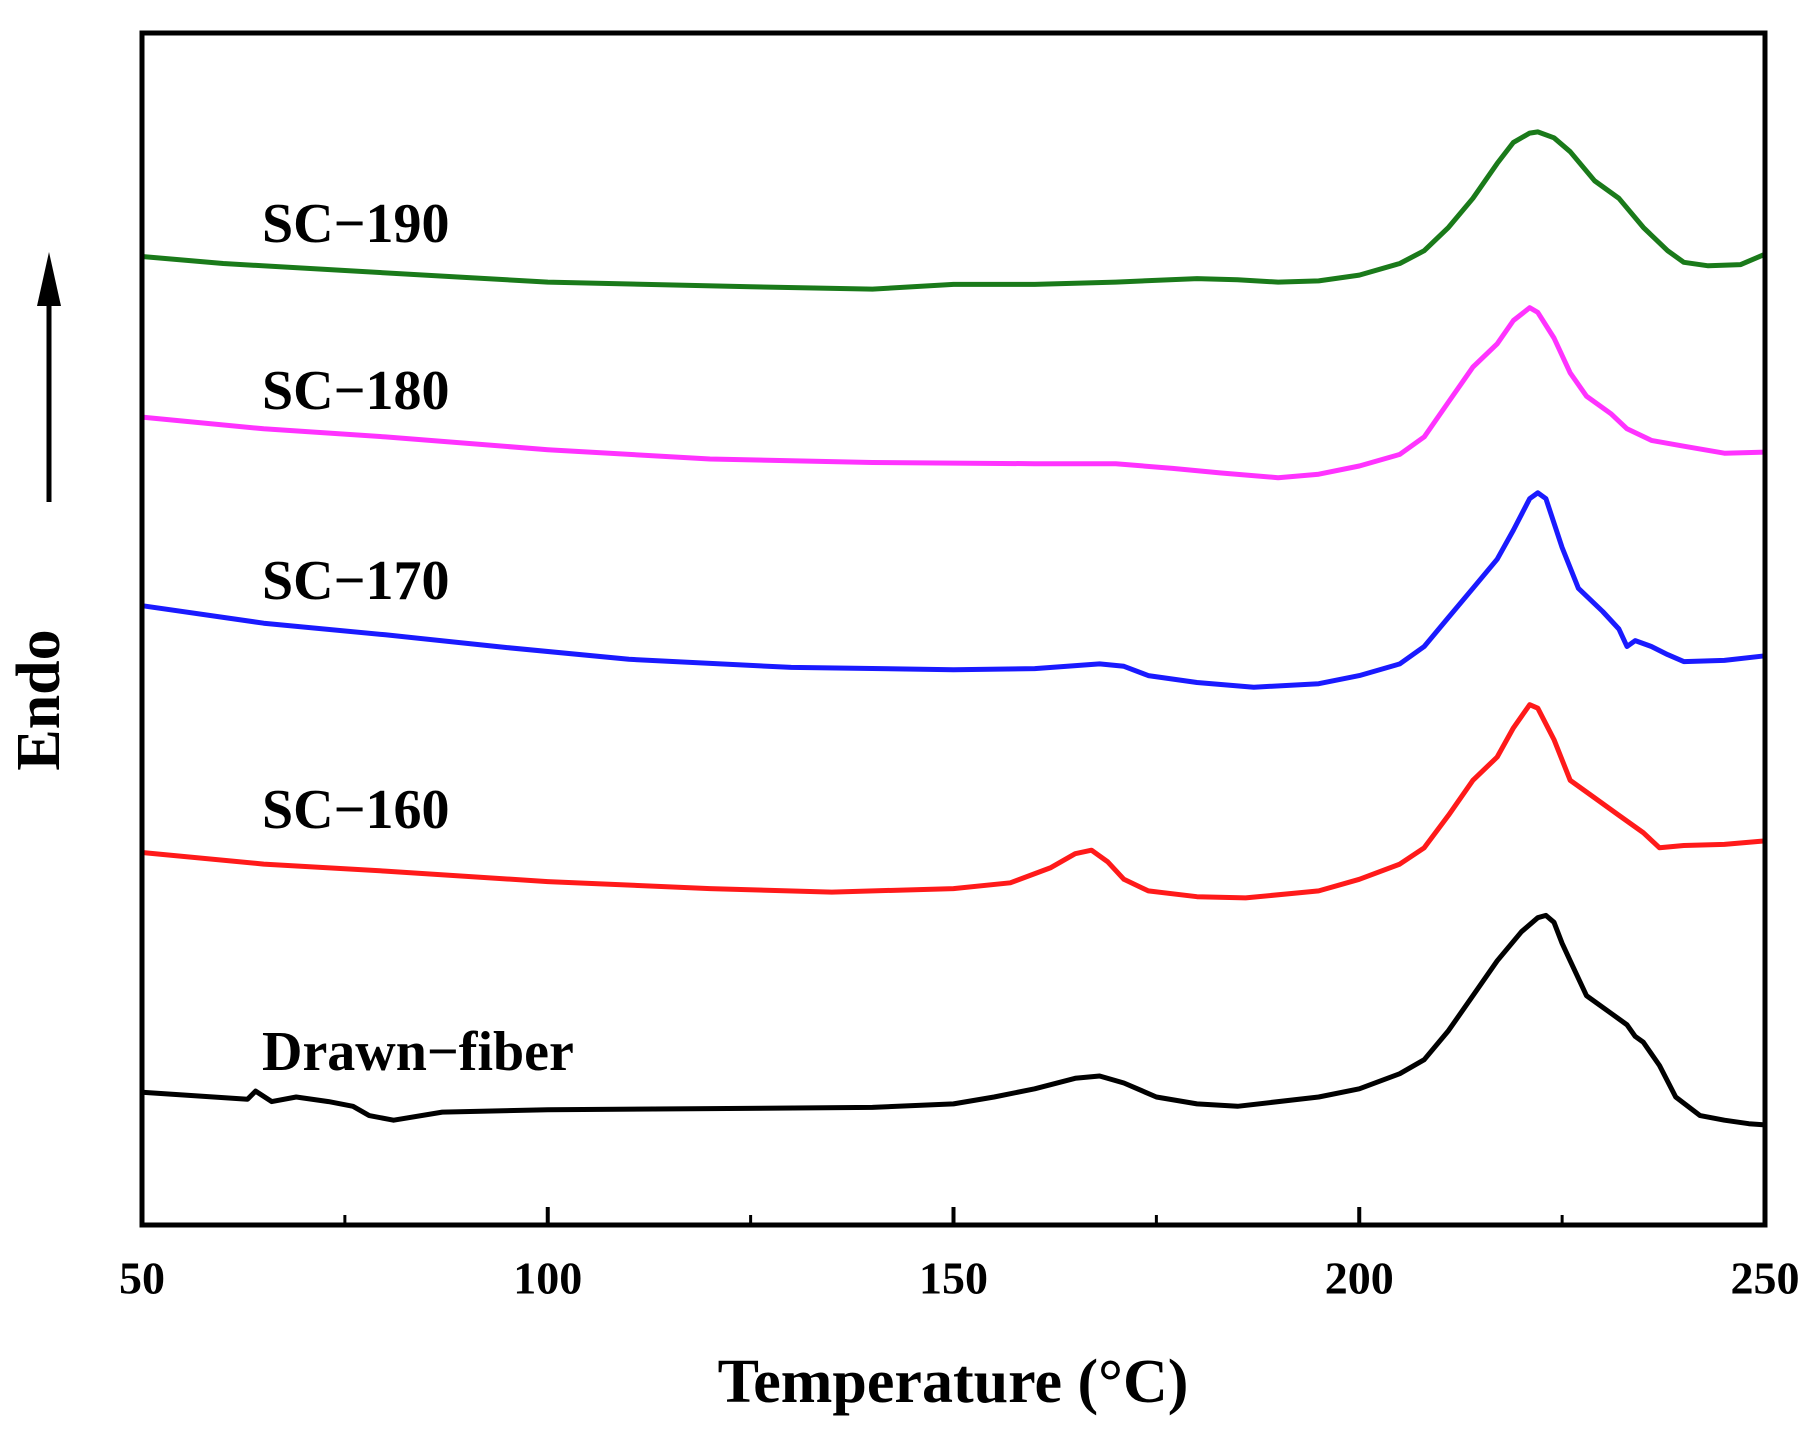  What do you see at coordinates (356, 810) in the screenshot?
I see `series-label: SC−160` at bounding box center [356, 810].